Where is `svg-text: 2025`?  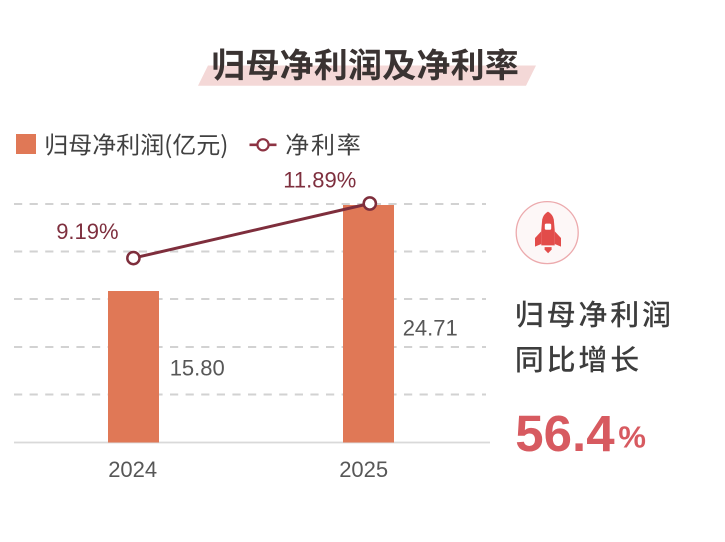 svg-text: 2025 is located at coordinates (363, 469).